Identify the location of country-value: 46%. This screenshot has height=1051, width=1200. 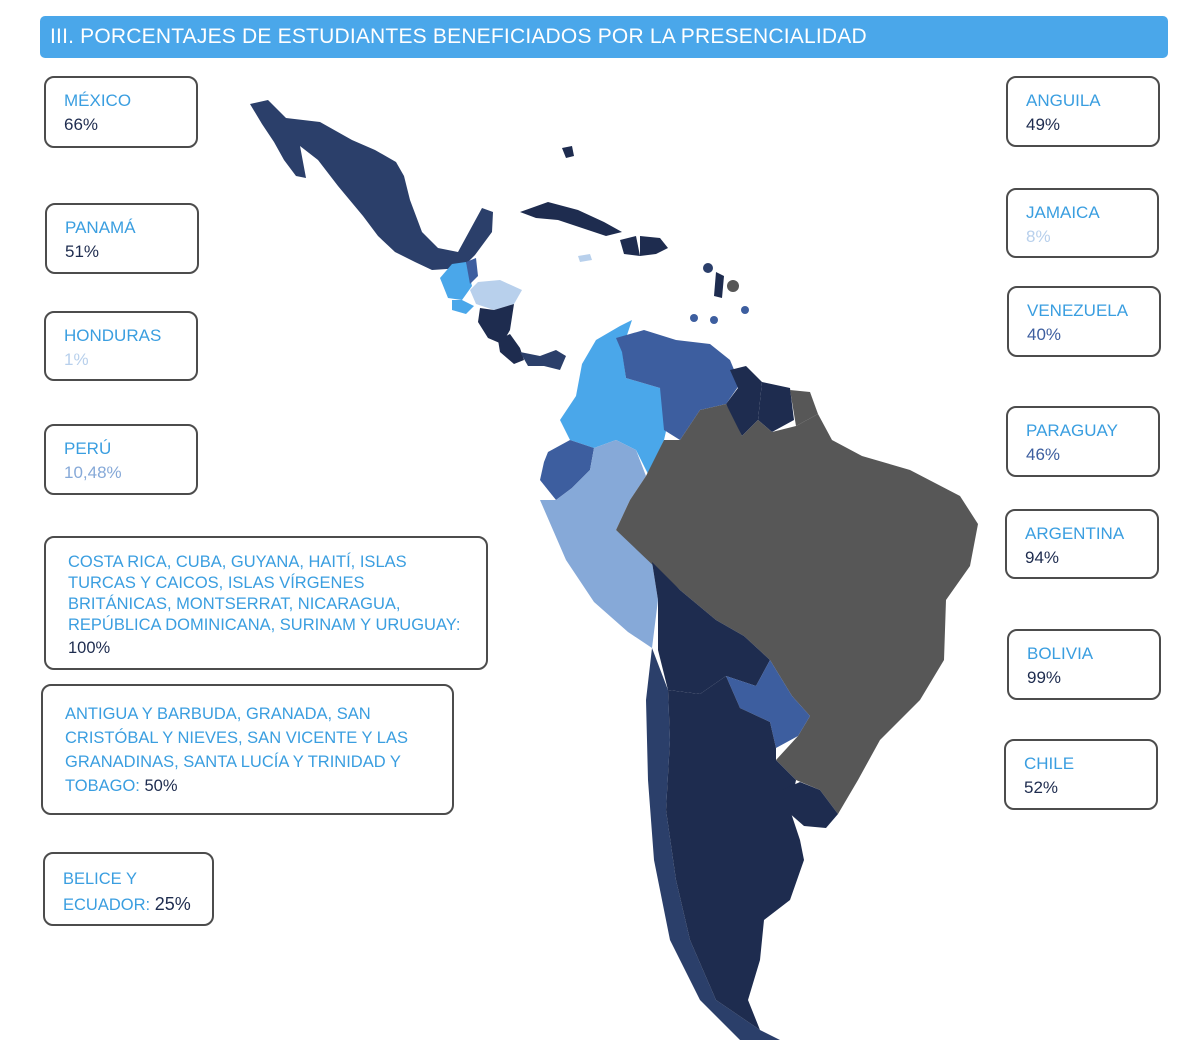
(1043, 454).